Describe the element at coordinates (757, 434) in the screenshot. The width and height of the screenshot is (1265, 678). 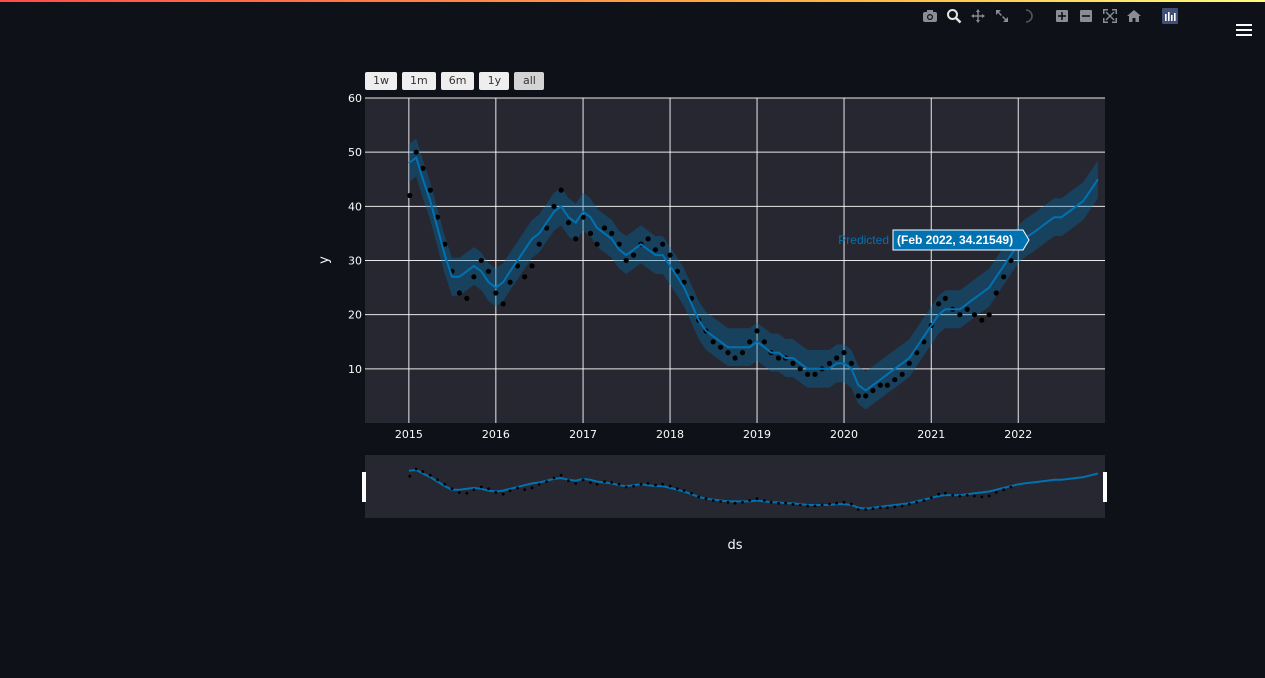
I see `x-tick-label: 2019` at that location.